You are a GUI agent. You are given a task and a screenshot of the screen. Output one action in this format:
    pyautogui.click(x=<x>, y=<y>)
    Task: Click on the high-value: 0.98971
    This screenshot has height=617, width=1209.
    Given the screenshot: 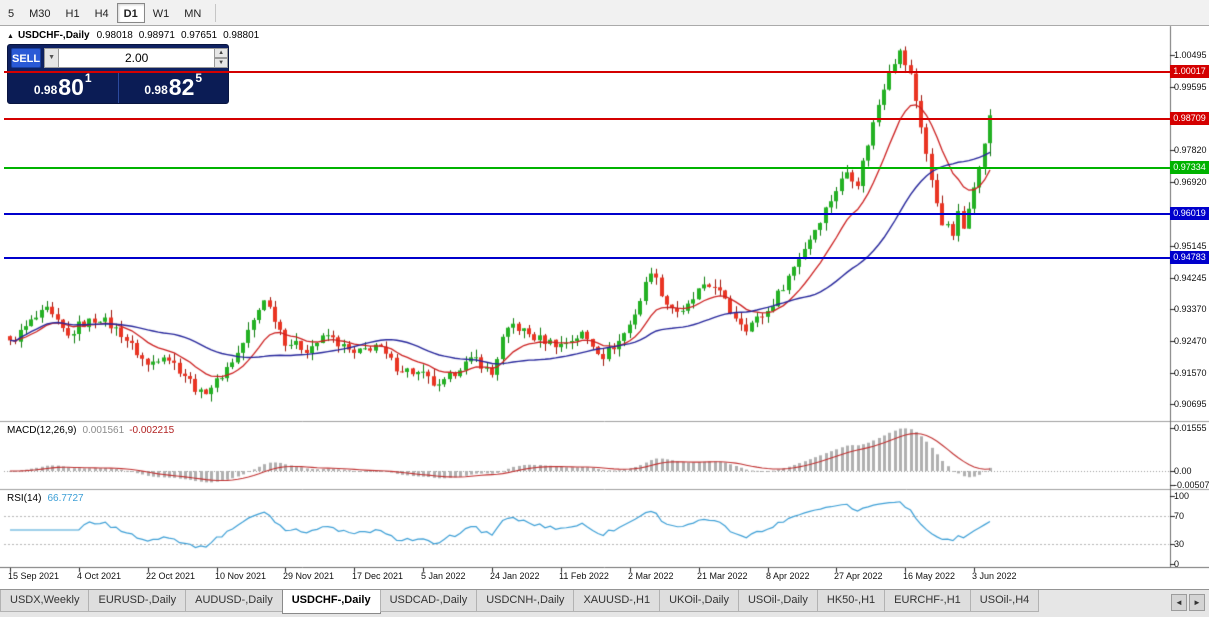 What is the action you would take?
    pyautogui.click(x=156, y=35)
    